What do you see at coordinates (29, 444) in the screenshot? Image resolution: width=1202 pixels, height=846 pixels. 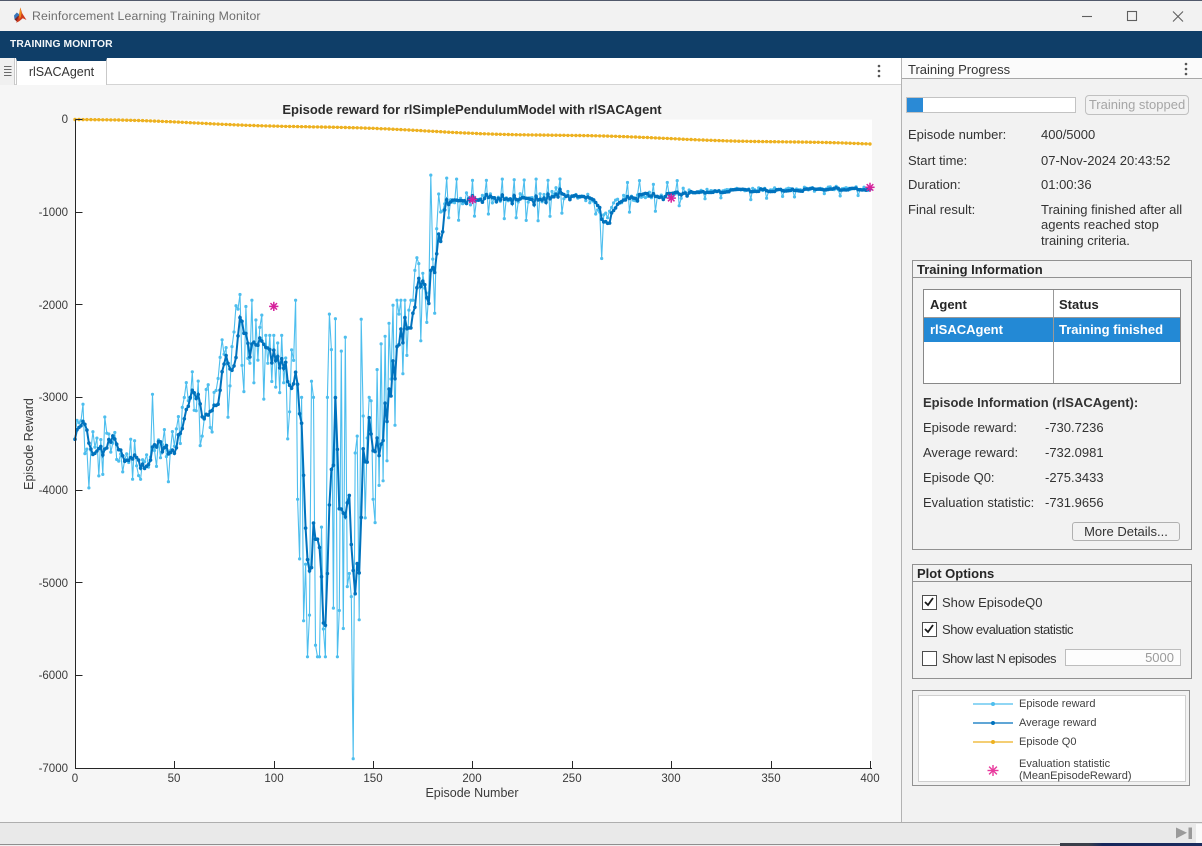 I see `svg-text: Episode Reward` at bounding box center [29, 444].